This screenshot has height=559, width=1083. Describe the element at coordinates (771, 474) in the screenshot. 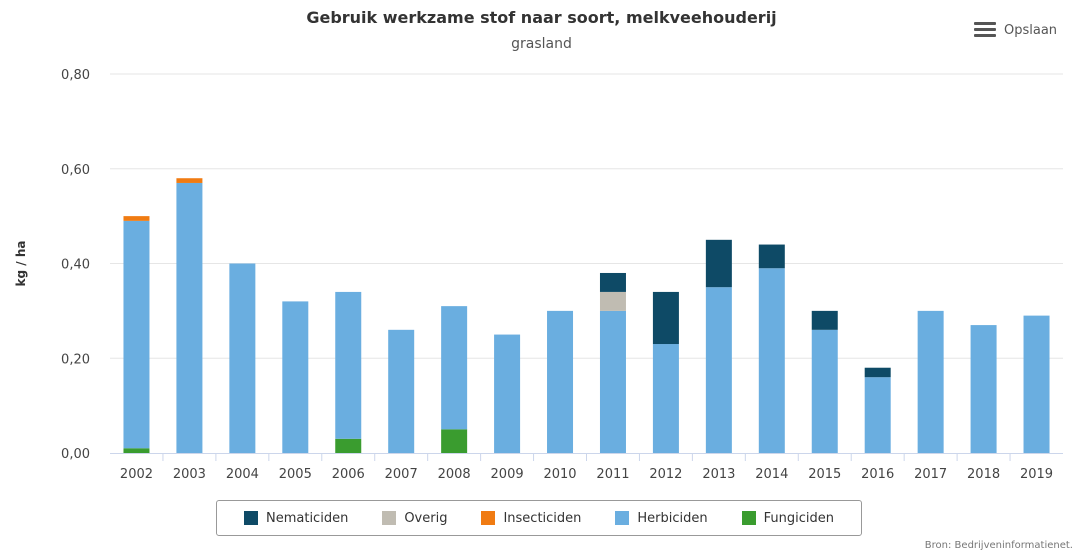

I see `x-tick-label: 2014` at that location.